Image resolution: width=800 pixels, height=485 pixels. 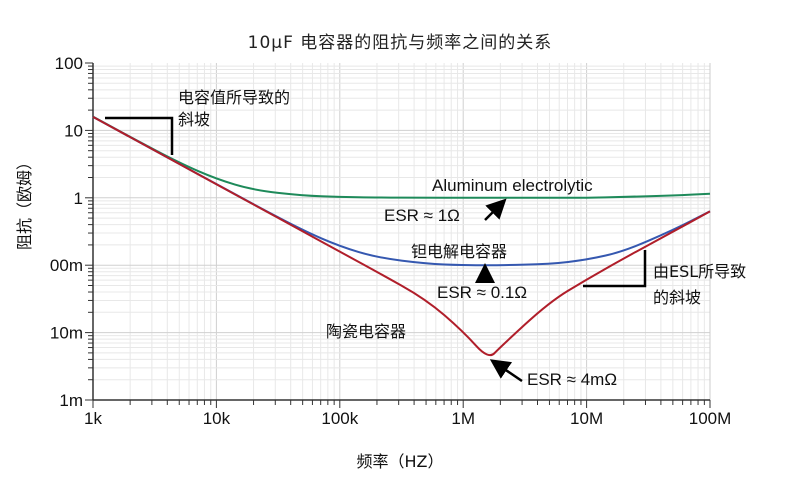 What do you see at coordinates (459, 251) in the screenshot?
I see `tantalum-label: 钽电解电容器` at bounding box center [459, 251].